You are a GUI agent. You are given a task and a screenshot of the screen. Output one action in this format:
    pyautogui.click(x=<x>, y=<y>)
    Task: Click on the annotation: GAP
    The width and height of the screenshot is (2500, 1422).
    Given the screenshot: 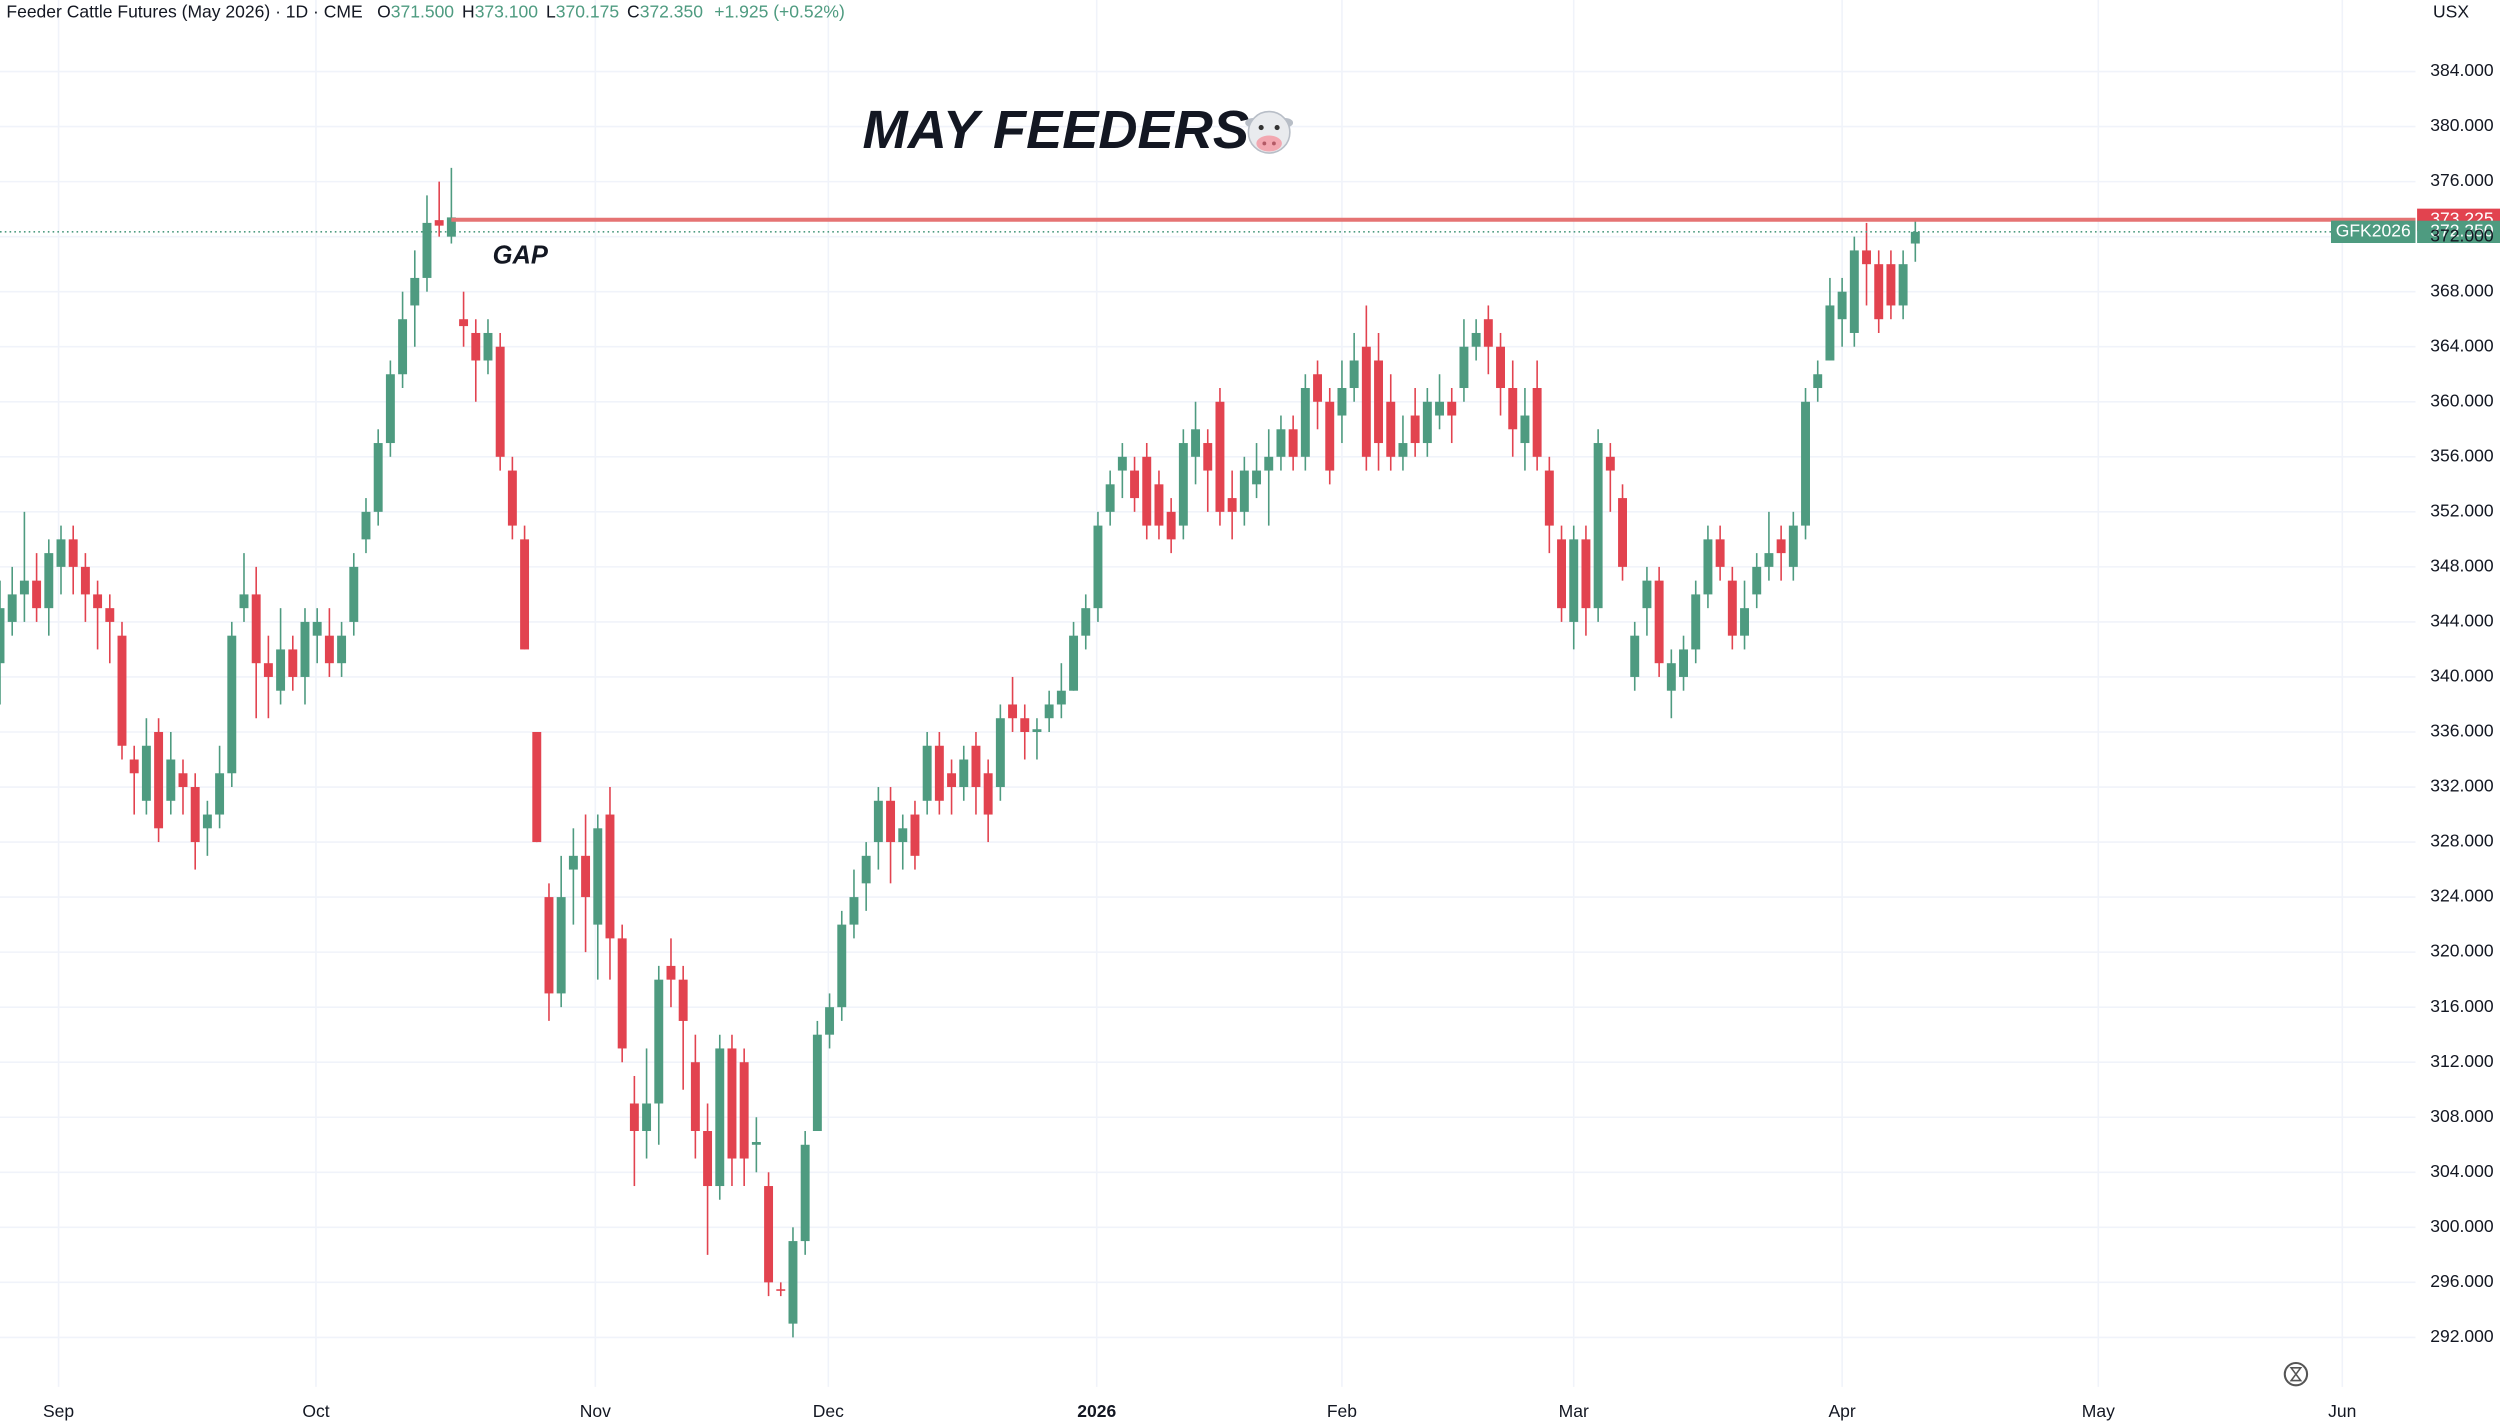 What is the action you would take?
    pyautogui.click(x=521, y=255)
    